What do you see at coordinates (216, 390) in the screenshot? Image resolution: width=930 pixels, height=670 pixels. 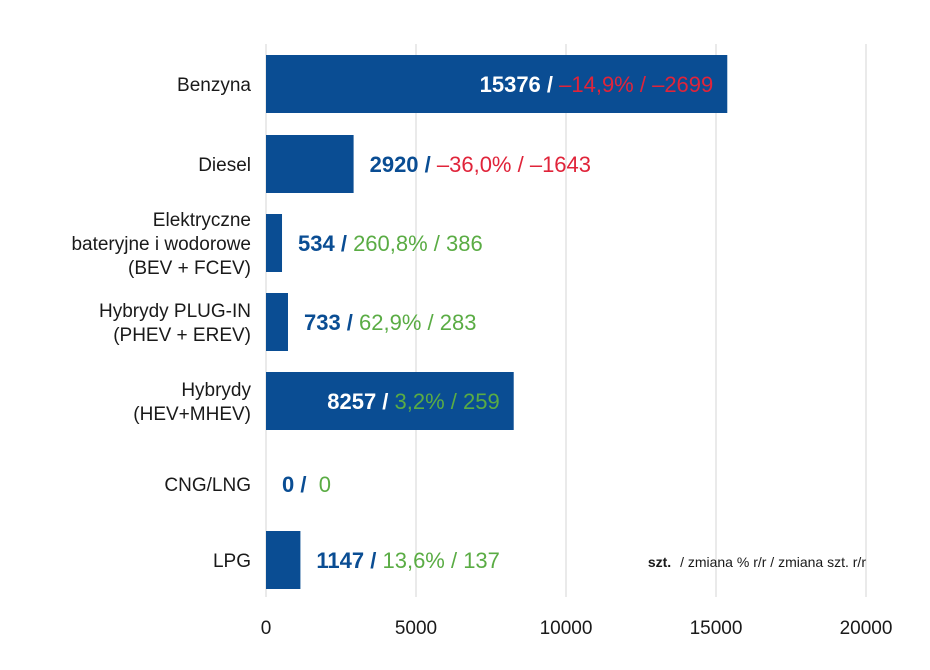 I see `category-label-line: Hybrydy` at bounding box center [216, 390].